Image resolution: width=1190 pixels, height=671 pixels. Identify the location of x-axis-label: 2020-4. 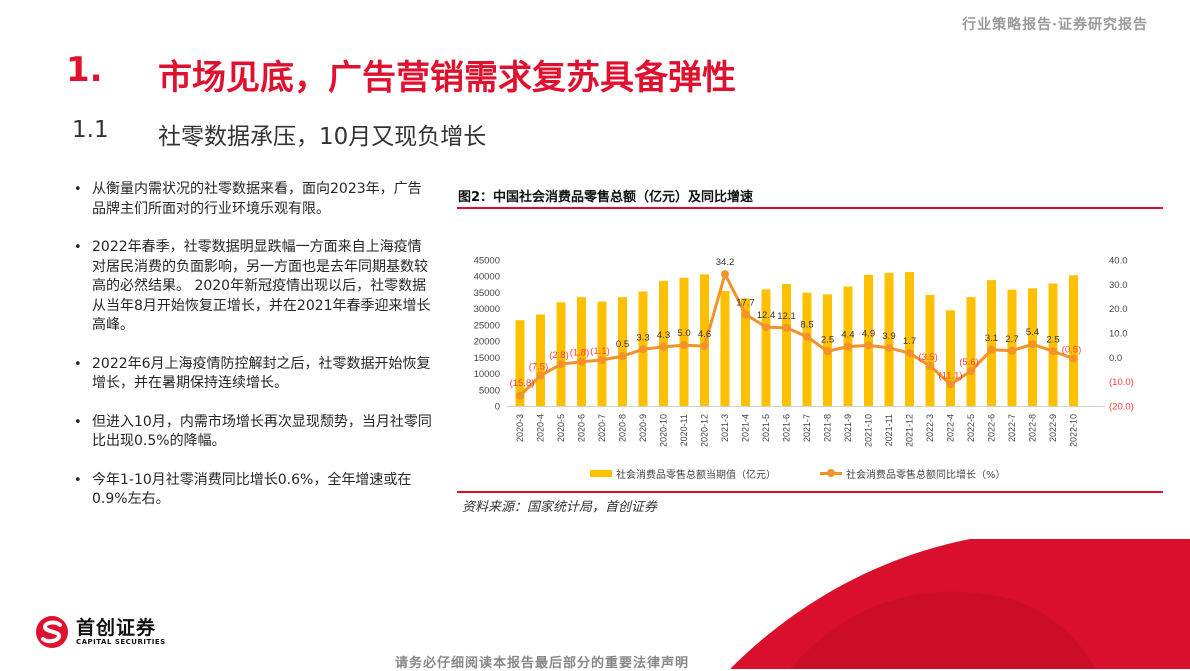
(541, 428).